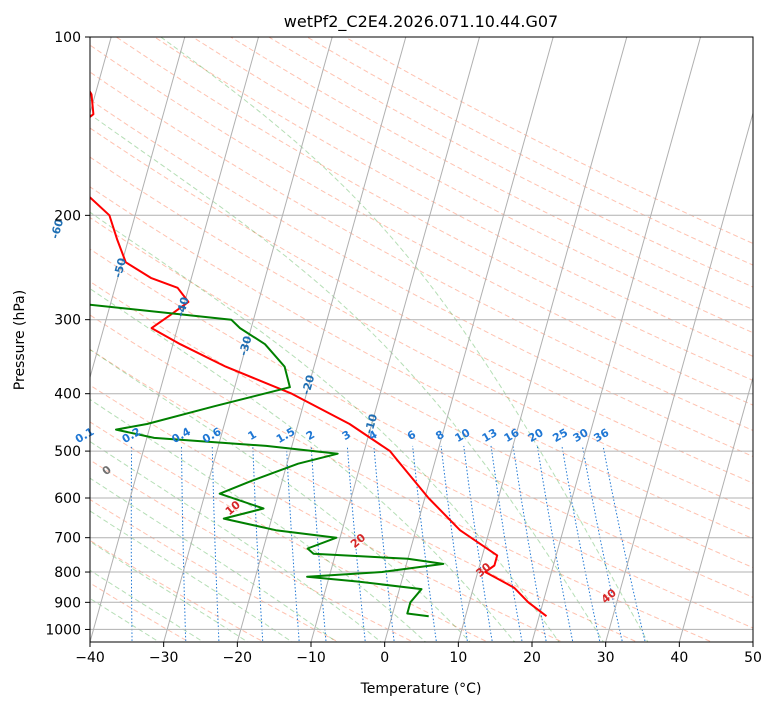  Describe the element at coordinates (57, 228) in the screenshot. I see `isotherm-label: -60` at that location.